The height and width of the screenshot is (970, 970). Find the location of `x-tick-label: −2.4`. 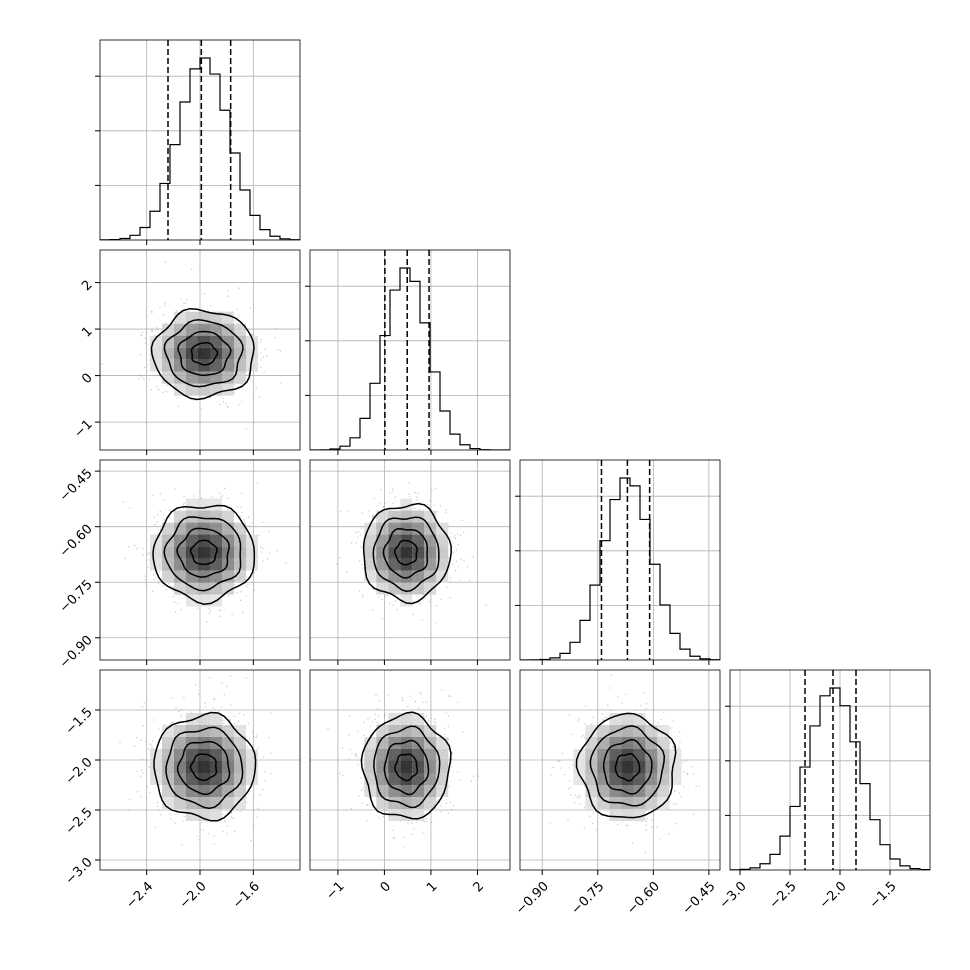

x-tick-label: −2.4 is located at coordinates (139, 895).